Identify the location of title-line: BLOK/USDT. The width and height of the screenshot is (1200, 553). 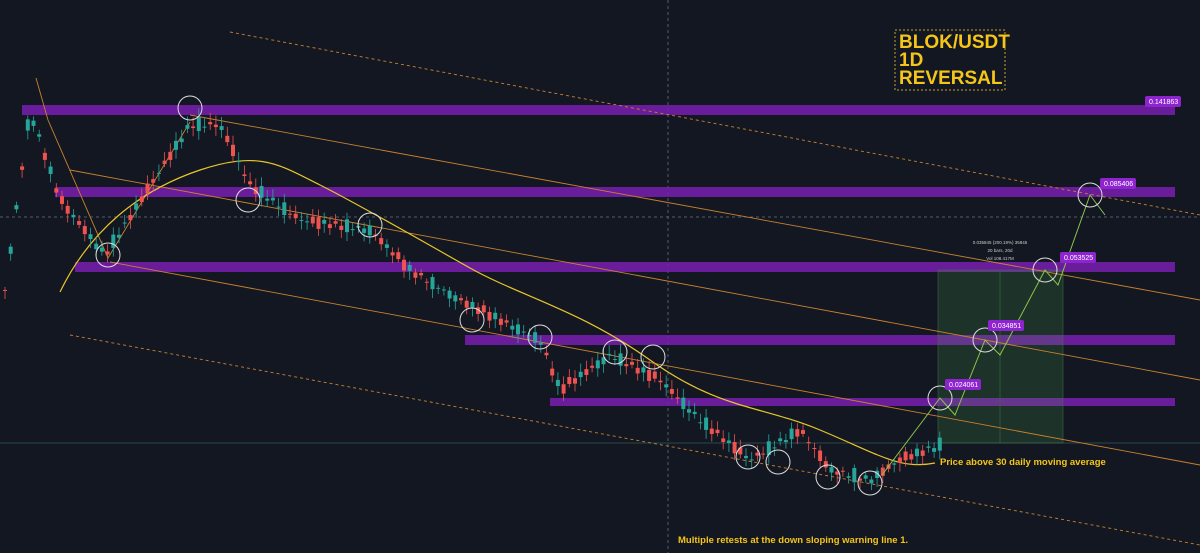
(954, 42).